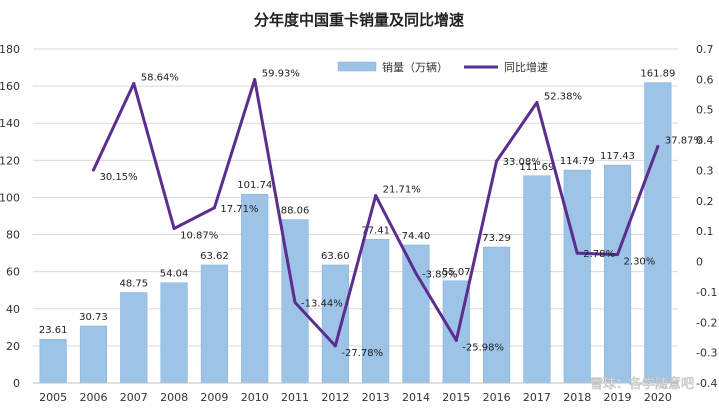 The width and height of the screenshot is (719, 410). What do you see at coordinates (214, 256) in the screenshot?
I see `bar-value-label: 63.62` at bounding box center [214, 256].